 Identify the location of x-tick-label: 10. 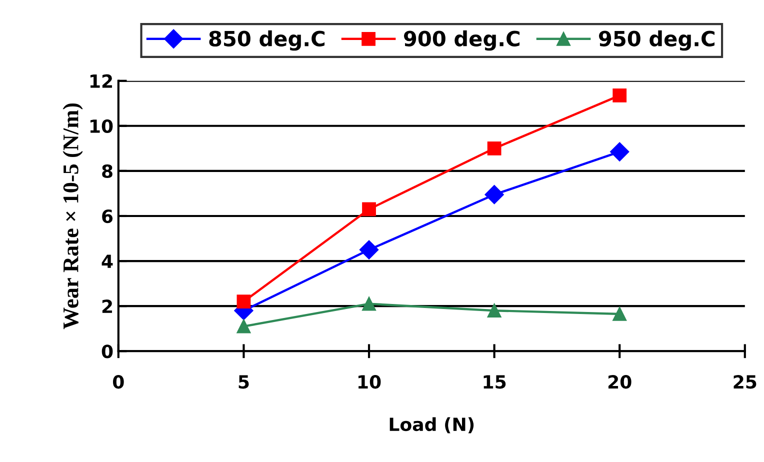
(369, 382).